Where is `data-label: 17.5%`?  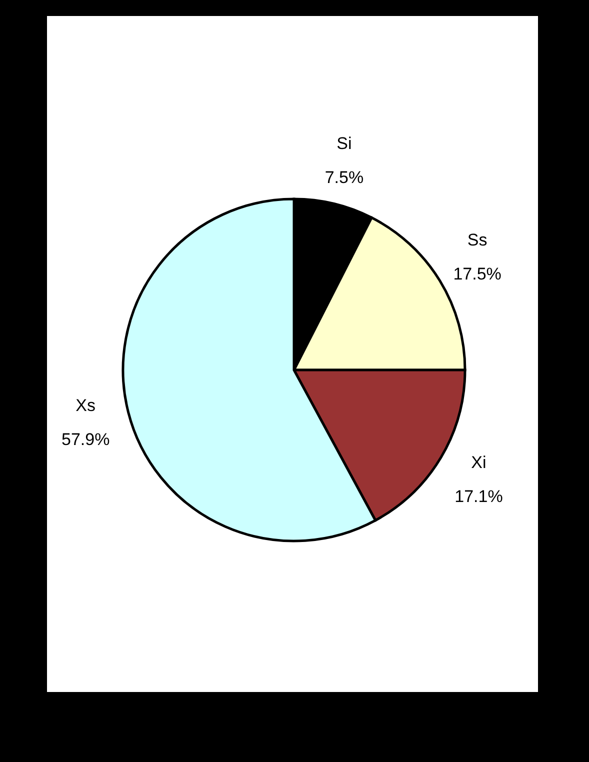
data-label: 17.5% is located at coordinates (477, 274).